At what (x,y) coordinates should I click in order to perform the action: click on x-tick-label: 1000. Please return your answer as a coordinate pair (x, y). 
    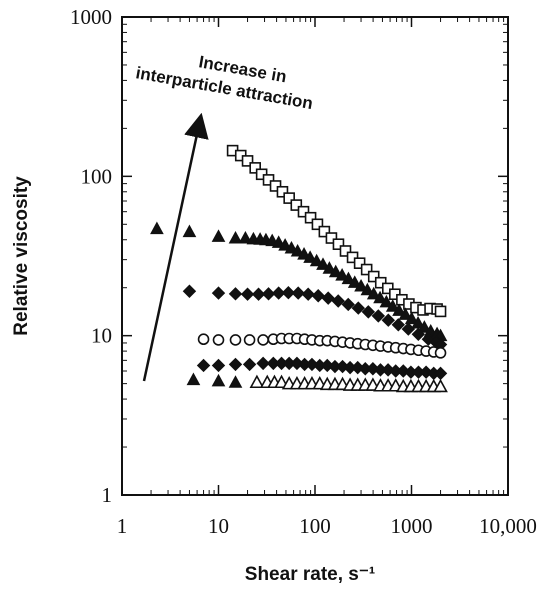
    Looking at the image, I should click on (412, 526).